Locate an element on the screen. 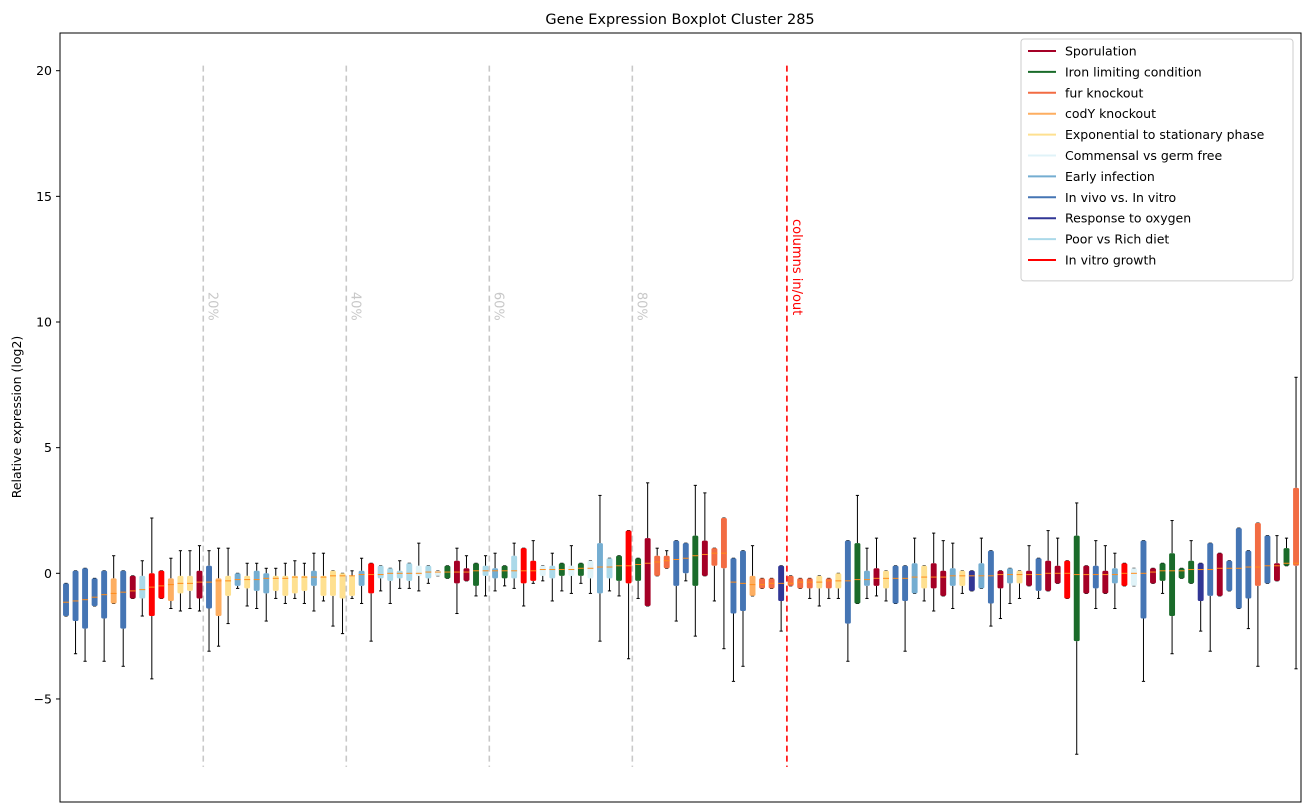  y-tick-label: 20 is located at coordinates (44, 70).